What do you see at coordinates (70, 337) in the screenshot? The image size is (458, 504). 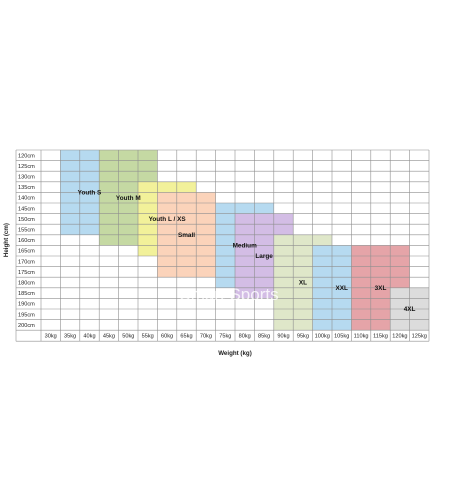 I see `weight-tick-label: 35kg` at bounding box center [70, 337].